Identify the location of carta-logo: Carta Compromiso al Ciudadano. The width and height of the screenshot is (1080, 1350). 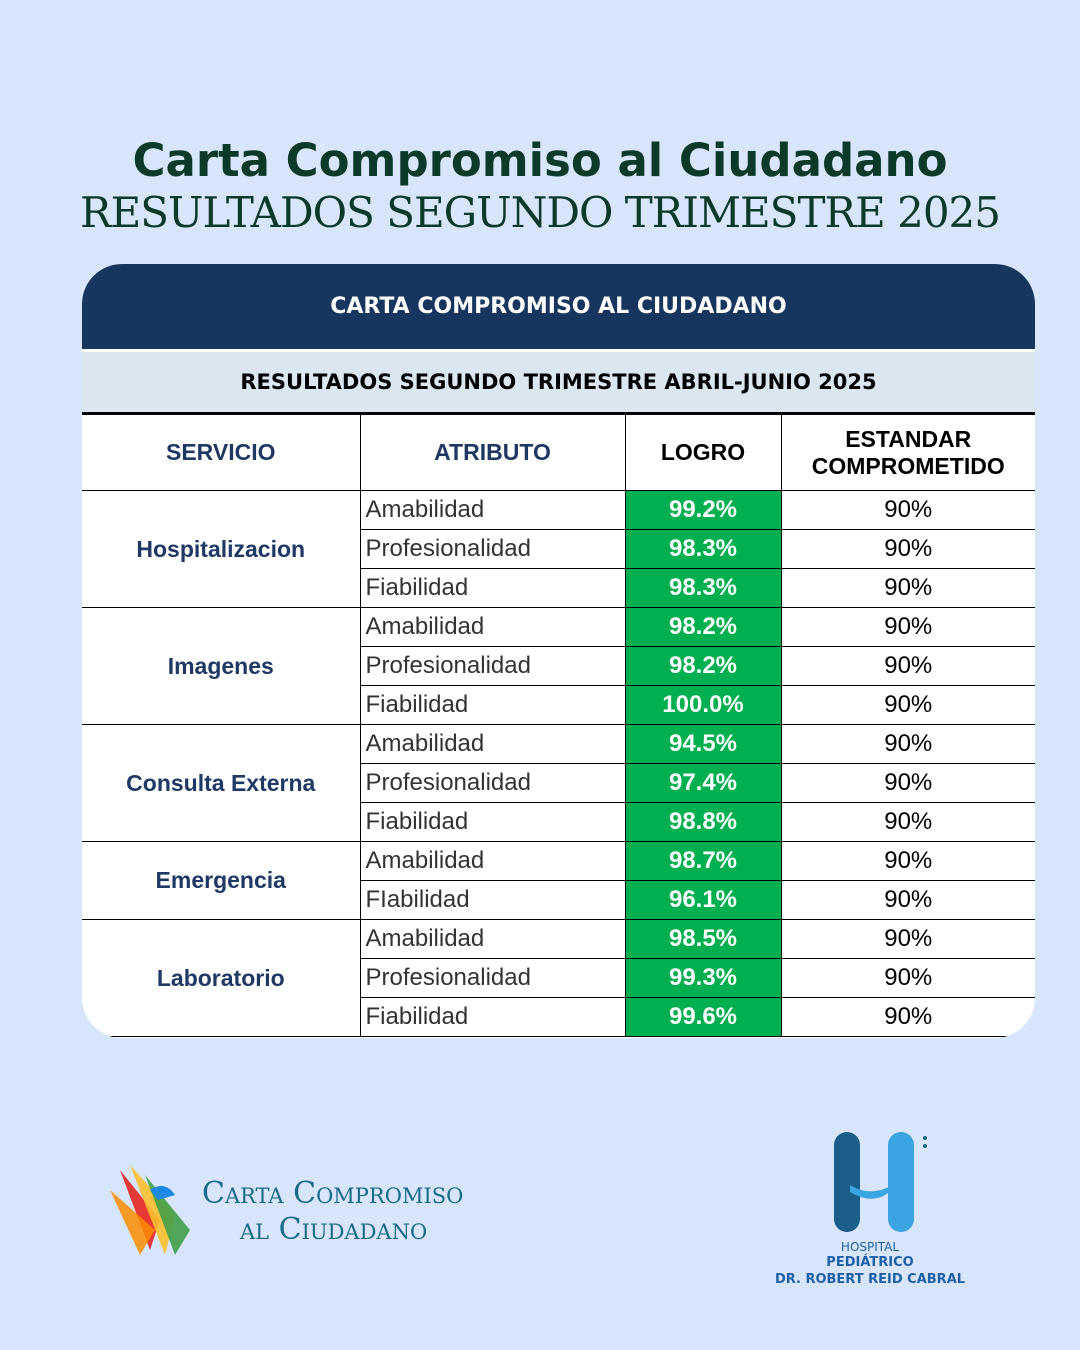
(320, 1210).